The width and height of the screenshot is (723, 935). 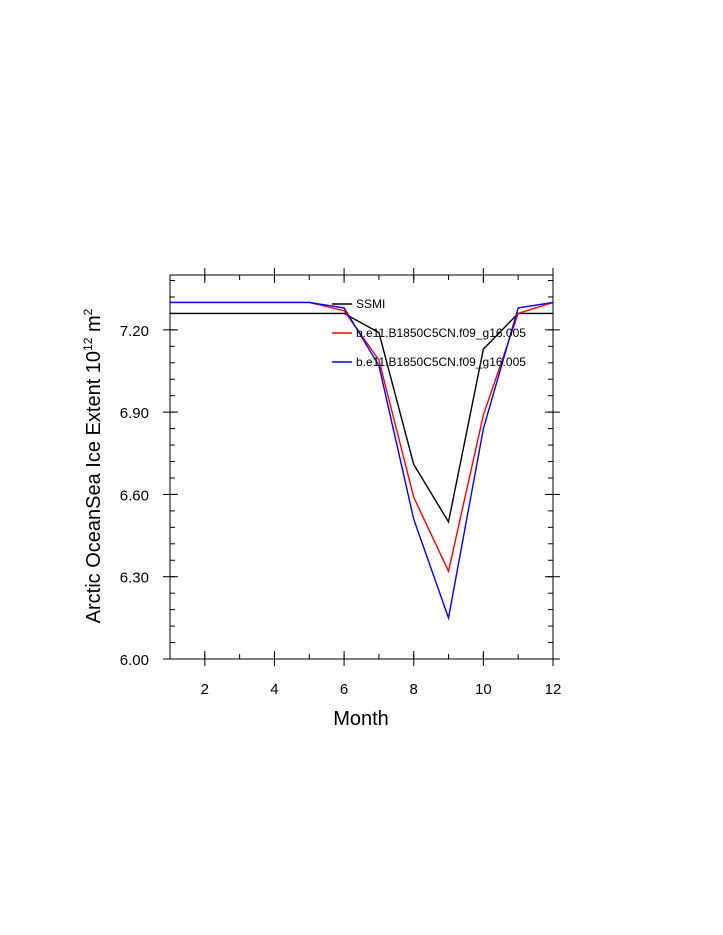 I want to click on y-tick-label: 6.30, so click(x=134, y=578).